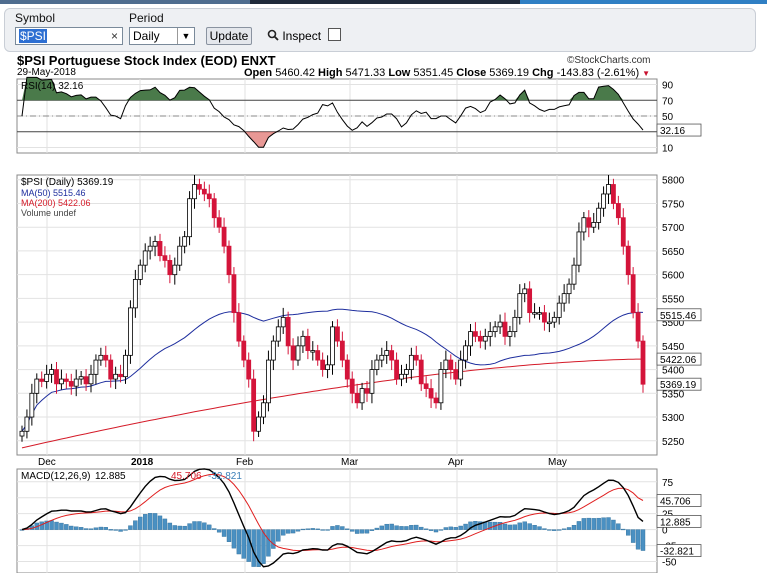 Image resolution: width=767 pixels, height=573 pixels. Describe the element at coordinates (675, 522) in the screenshot. I see `macd-tag: 12.885` at that location.